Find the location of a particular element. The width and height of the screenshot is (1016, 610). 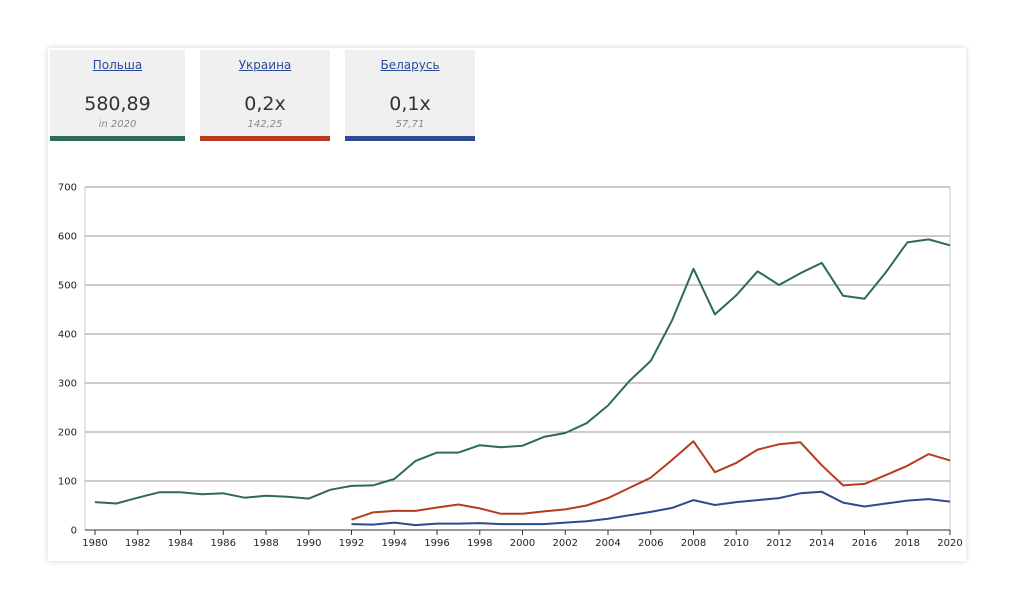

x-tick-label: 1982 is located at coordinates (137, 543).